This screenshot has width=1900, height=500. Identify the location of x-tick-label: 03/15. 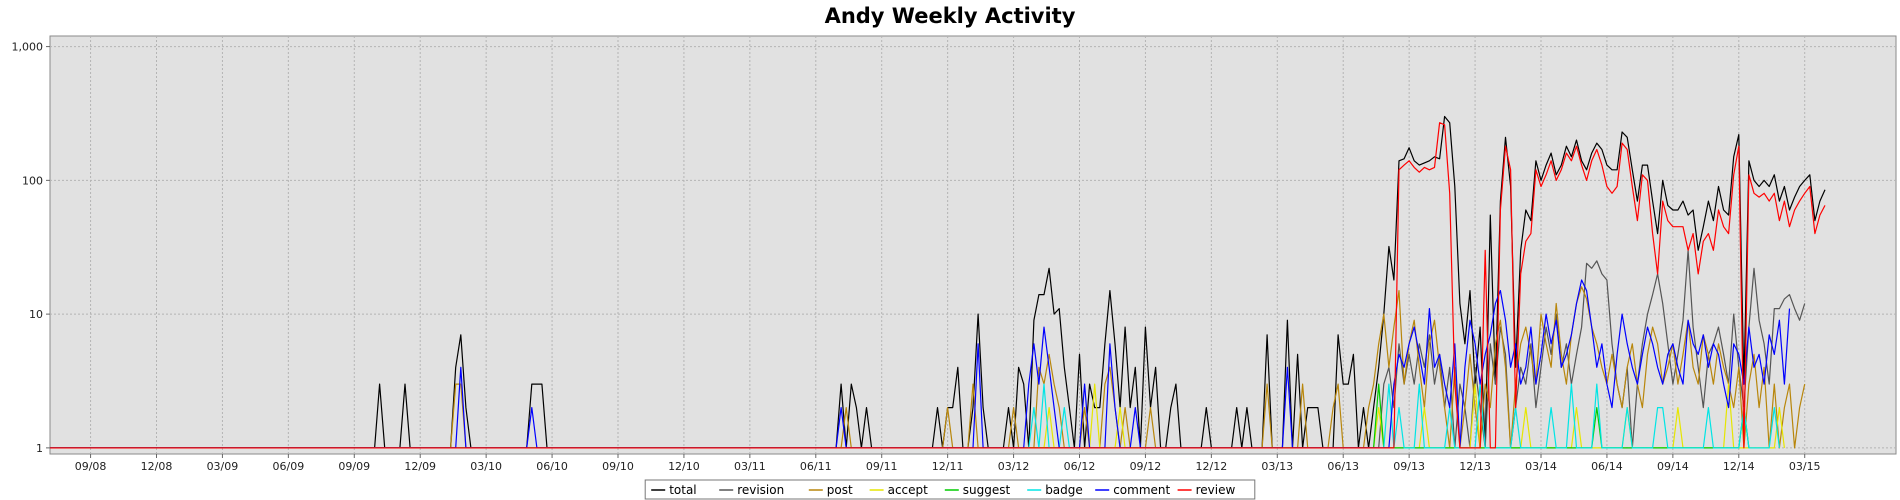
(1805, 466).